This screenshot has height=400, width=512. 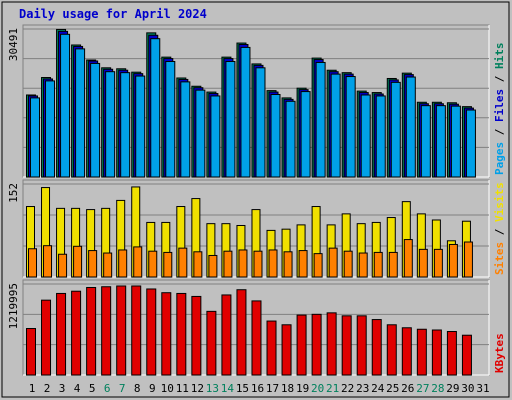 I want to click on legend-visits: Visits, so click(x=499, y=202).